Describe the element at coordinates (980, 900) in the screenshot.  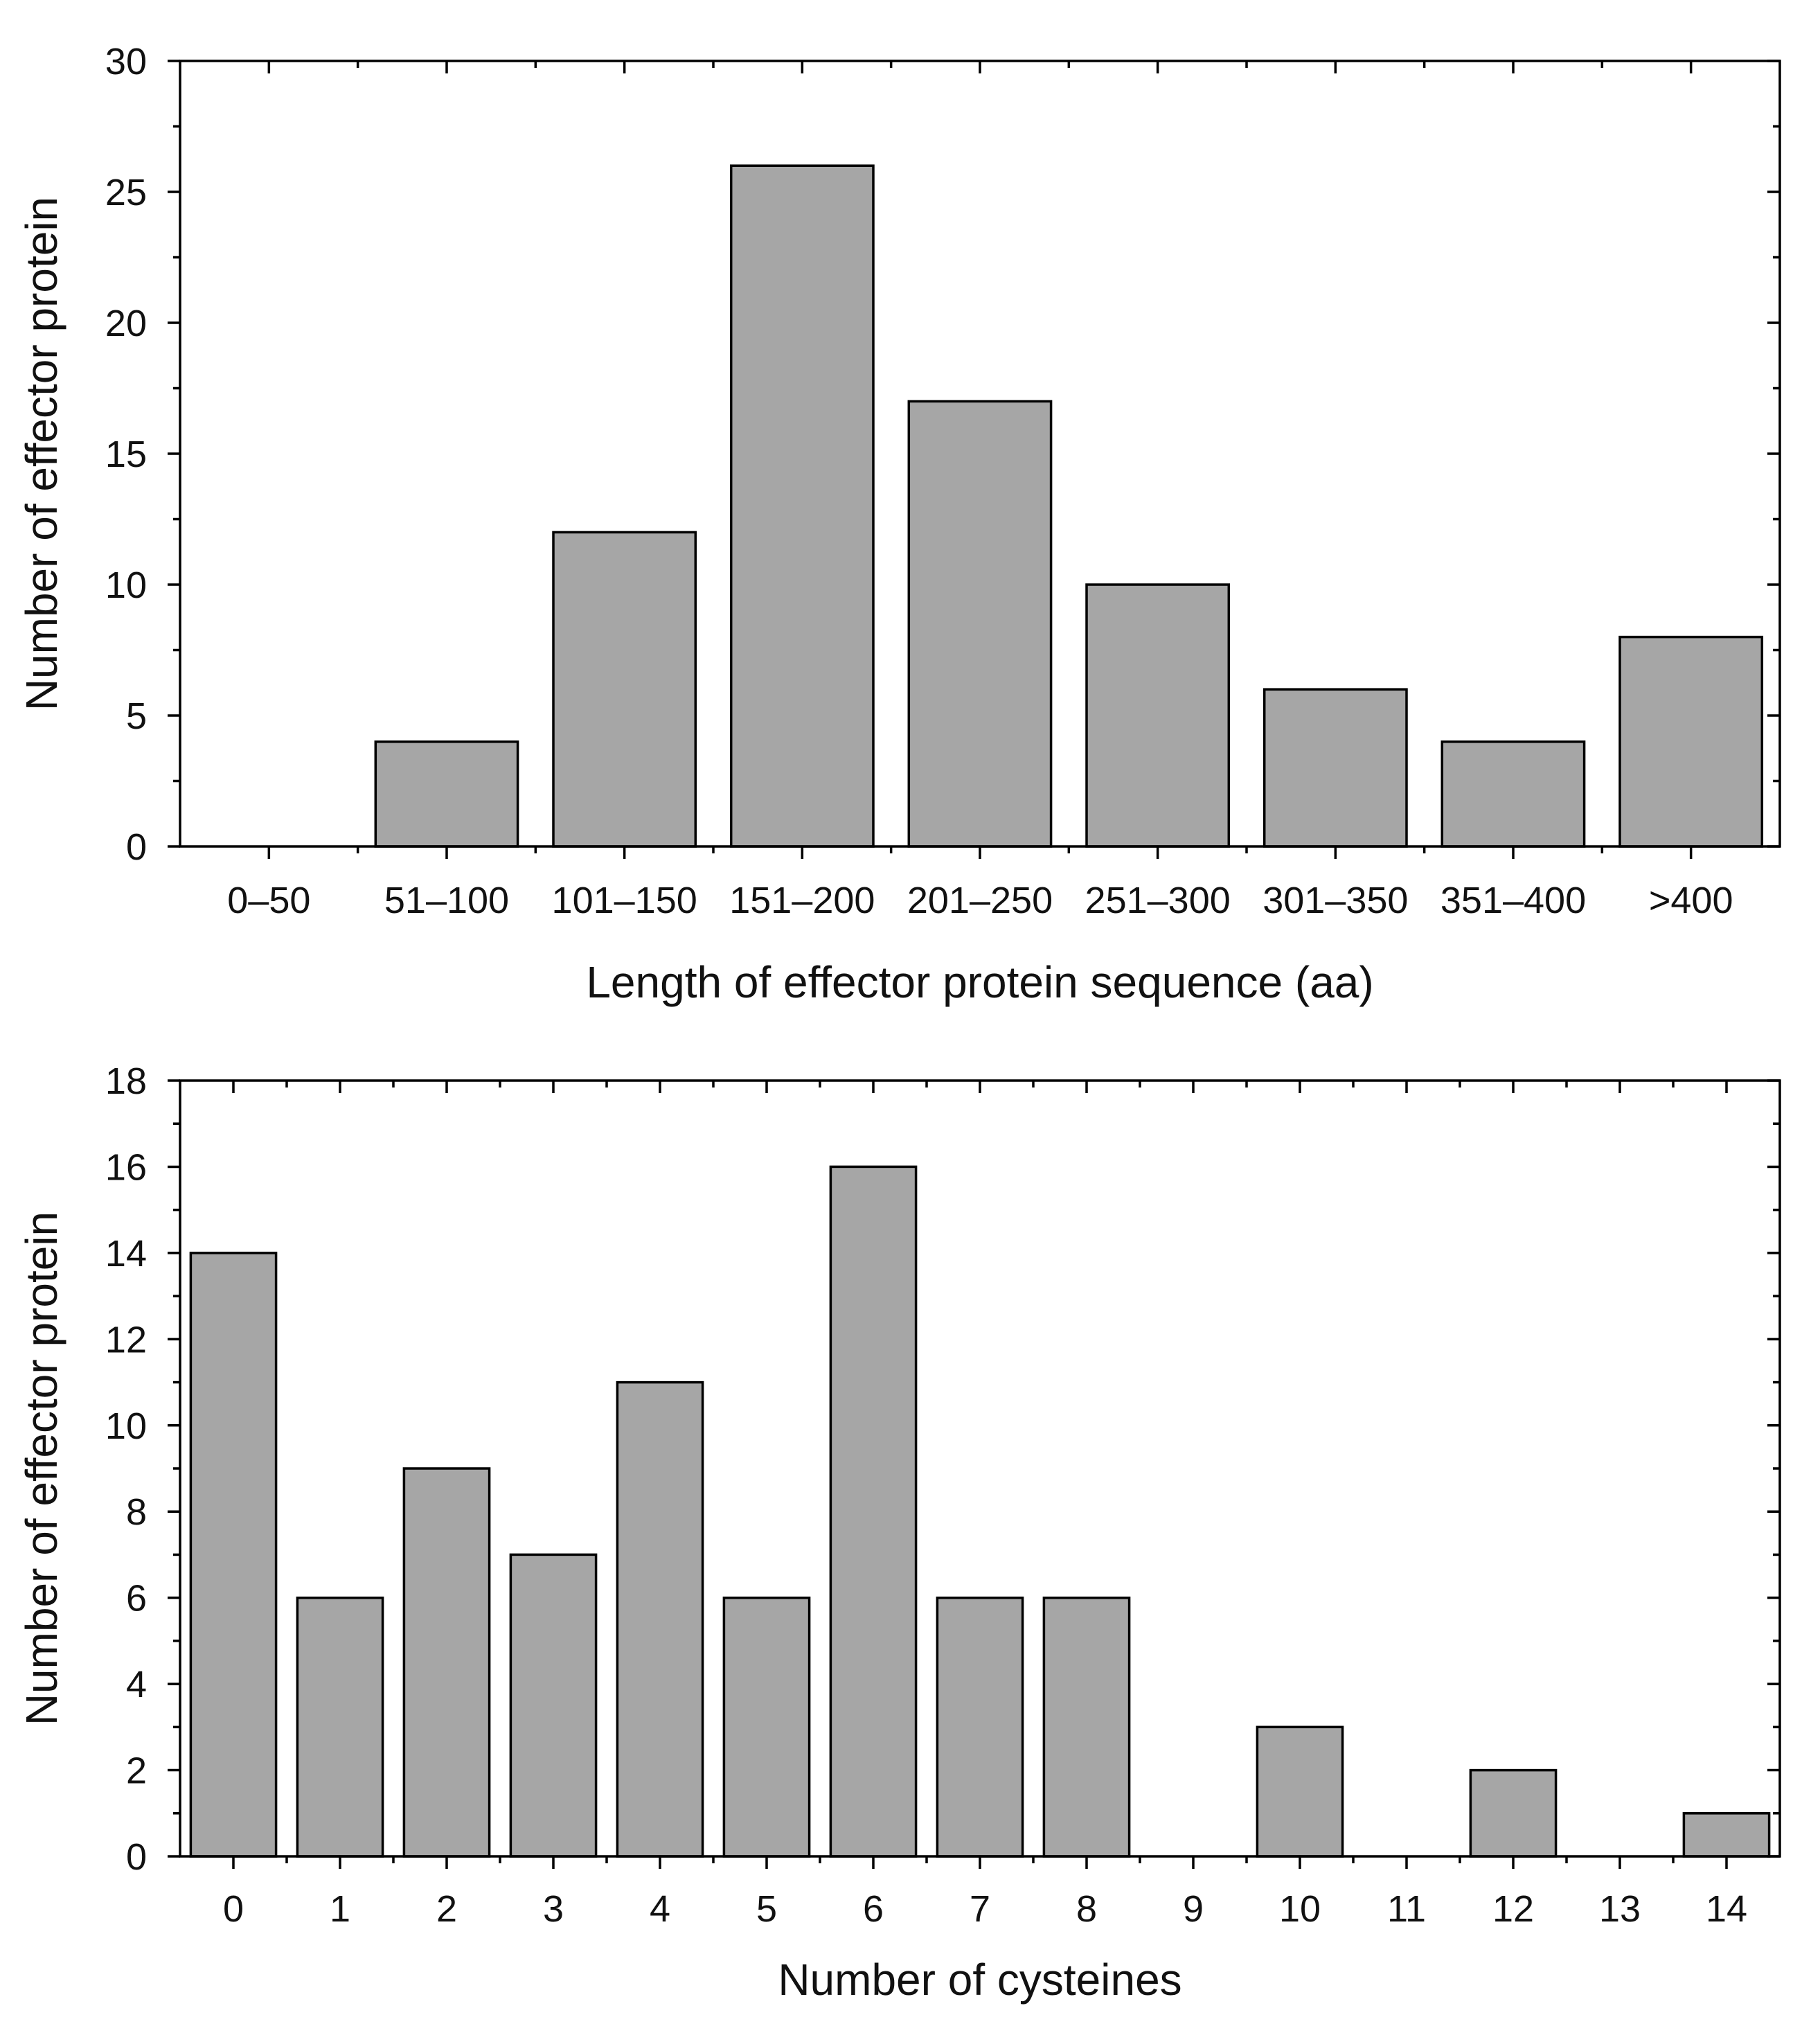
I see `x-tick-label: 201–250` at that location.